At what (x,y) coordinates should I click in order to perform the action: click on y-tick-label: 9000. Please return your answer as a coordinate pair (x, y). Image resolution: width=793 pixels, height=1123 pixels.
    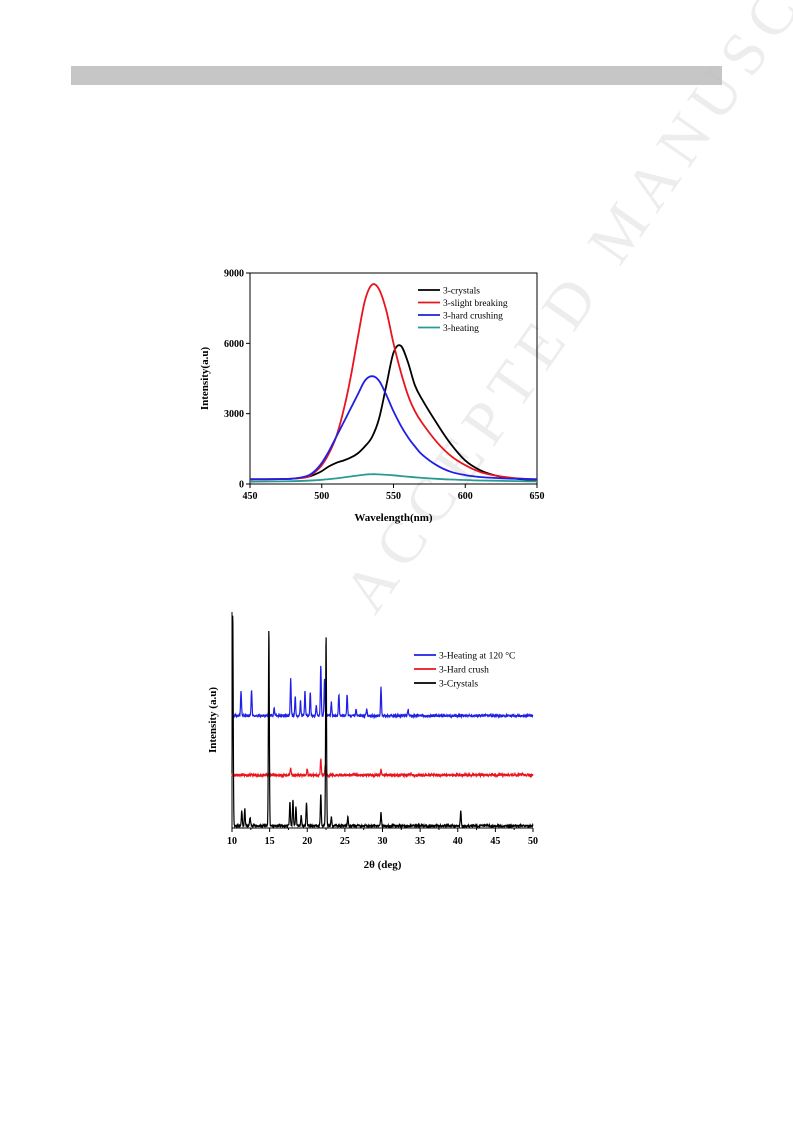
    Looking at the image, I should click on (234, 274).